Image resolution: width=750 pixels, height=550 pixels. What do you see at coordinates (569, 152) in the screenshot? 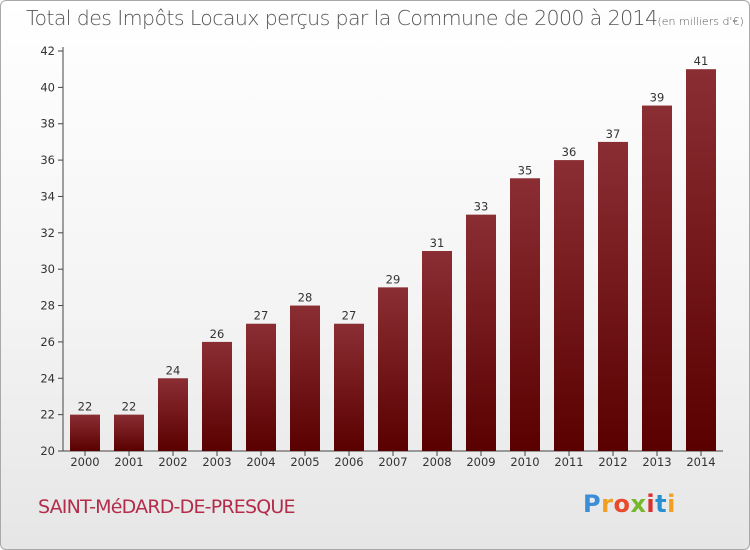
I see `bar-value-label: 36` at bounding box center [569, 152].